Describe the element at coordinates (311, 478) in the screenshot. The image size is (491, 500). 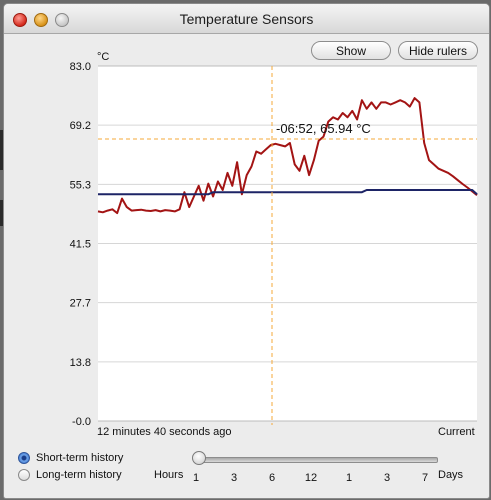
I see `slider-tick-label: 12` at that location.